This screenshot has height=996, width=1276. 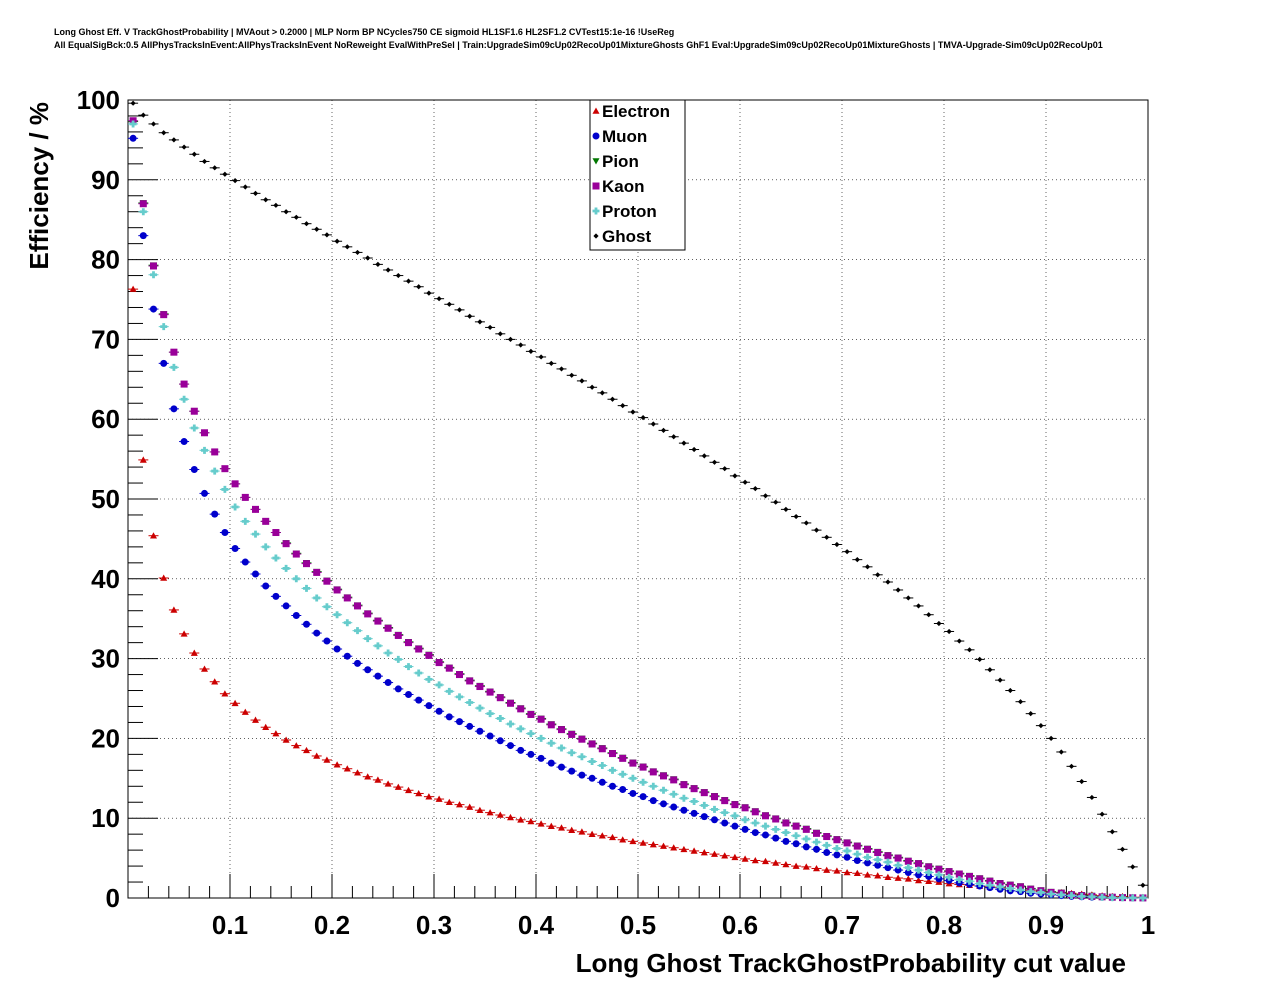 What do you see at coordinates (596, 161) in the screenshot?
I see `legend-marker` at bounding box center [596, 161].